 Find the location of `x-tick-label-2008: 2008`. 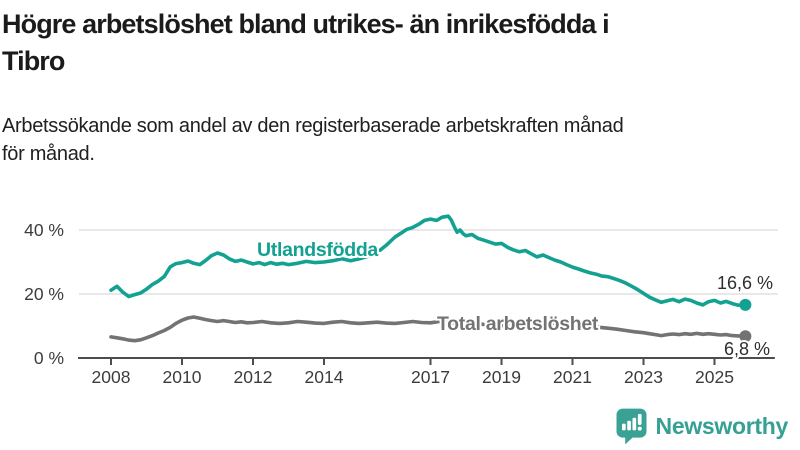

x-tick-label-2008: 2008 is located at coordinates (111, 377).